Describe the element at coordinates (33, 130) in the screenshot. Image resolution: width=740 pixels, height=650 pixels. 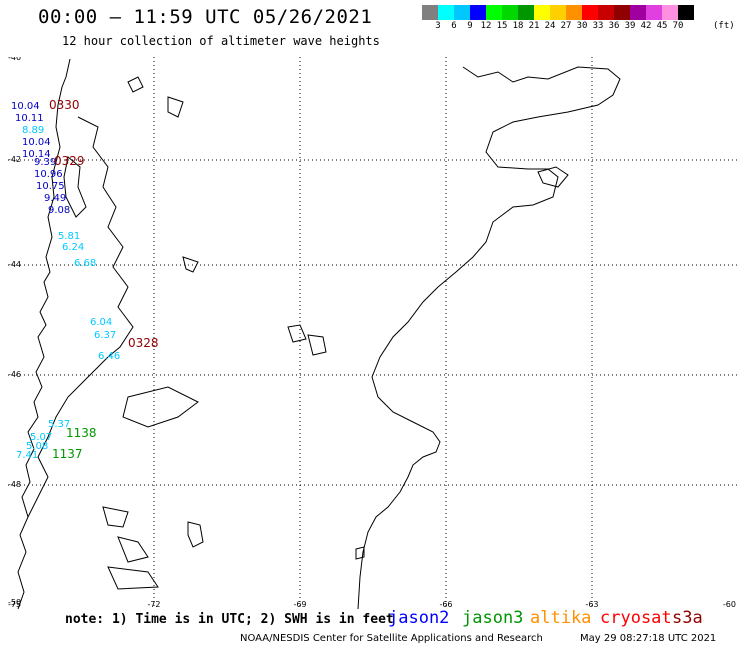
I see `wave-value: 8.89` at that location.